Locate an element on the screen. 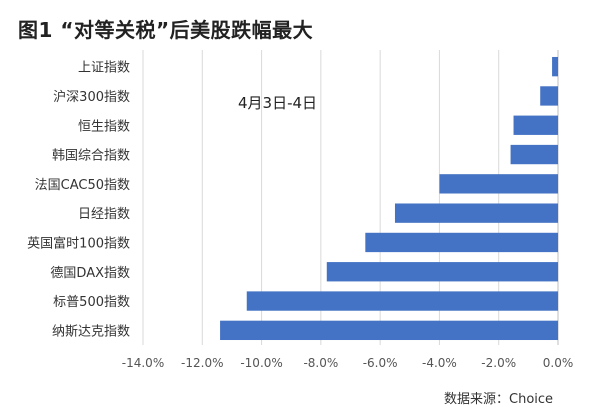 Image resolution: width=594 pixels, height=418 pixels. x-tick-label: -2.0% is located at coordinates (498, 363).